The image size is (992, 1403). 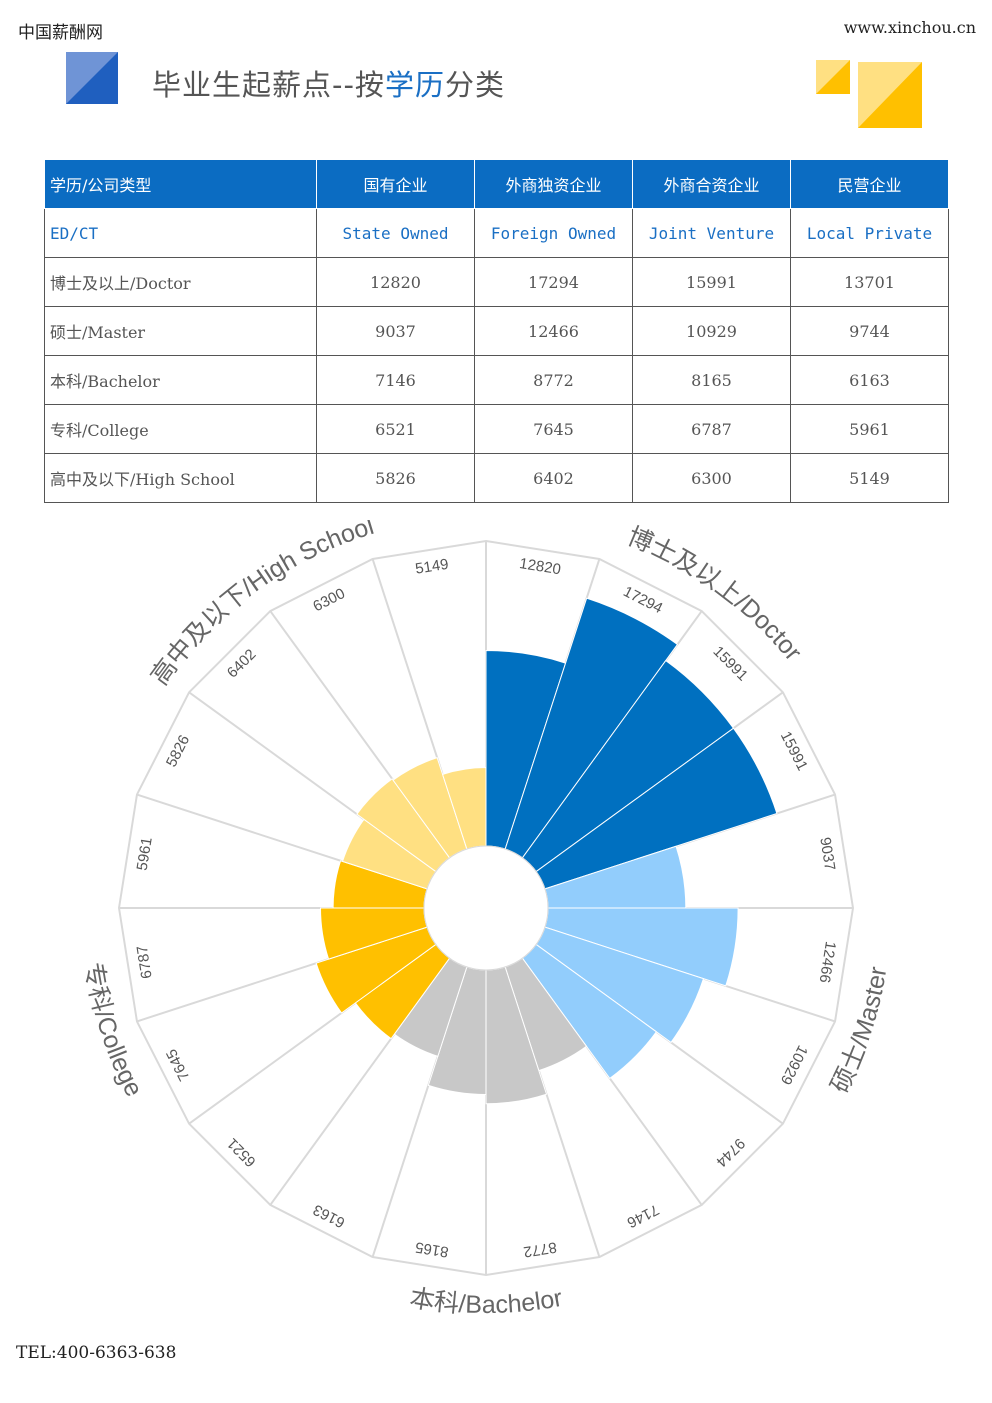 What do you see at coordinates (553, 282) in the screenshot?
I see `table-cell: 17294` at bounding box center [553, 282].